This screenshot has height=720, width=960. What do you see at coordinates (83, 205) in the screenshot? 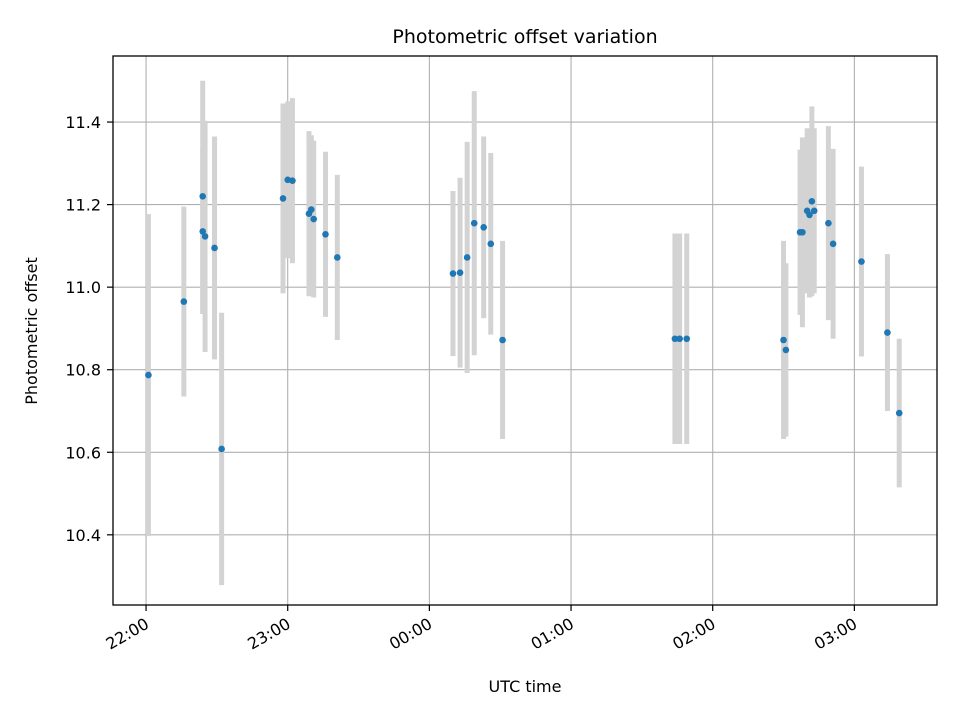
I see `y-tick-label: 11.2` at bounding box center [83, 205].